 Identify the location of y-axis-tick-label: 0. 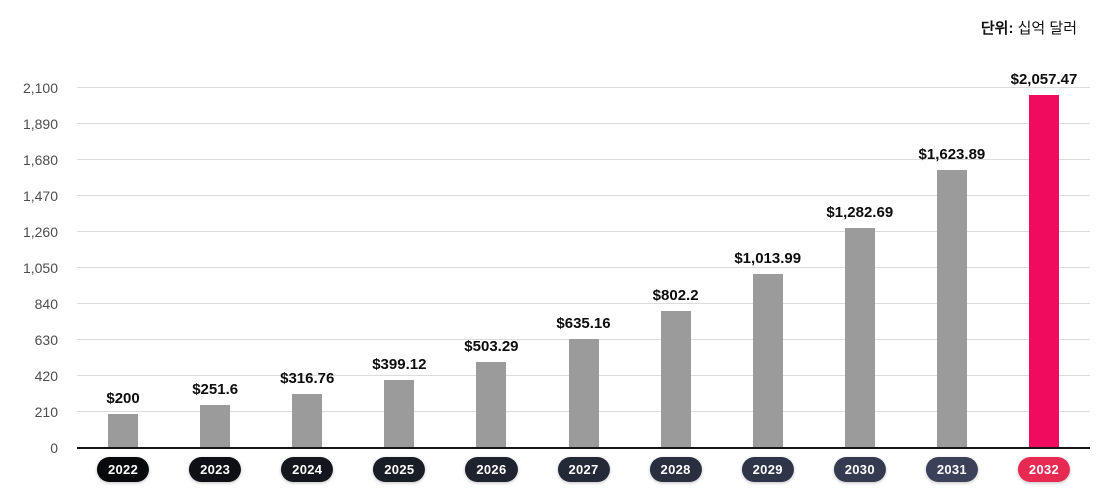
(54, 448).